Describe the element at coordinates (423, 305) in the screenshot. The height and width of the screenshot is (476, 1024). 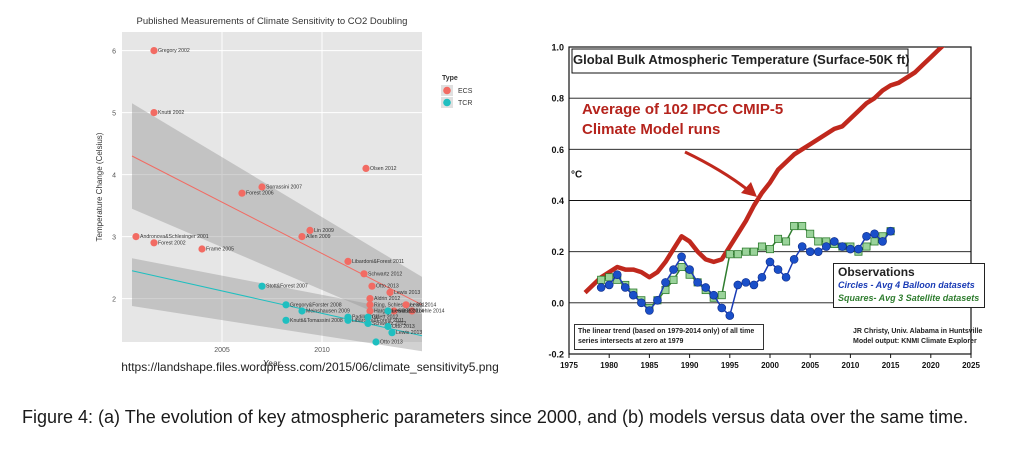
I see `point-label: Lewis 2014` at that location.